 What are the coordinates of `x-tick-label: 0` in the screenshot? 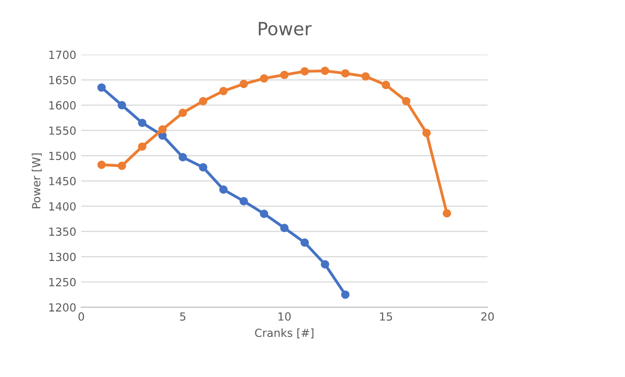 It's located at (81, 316).